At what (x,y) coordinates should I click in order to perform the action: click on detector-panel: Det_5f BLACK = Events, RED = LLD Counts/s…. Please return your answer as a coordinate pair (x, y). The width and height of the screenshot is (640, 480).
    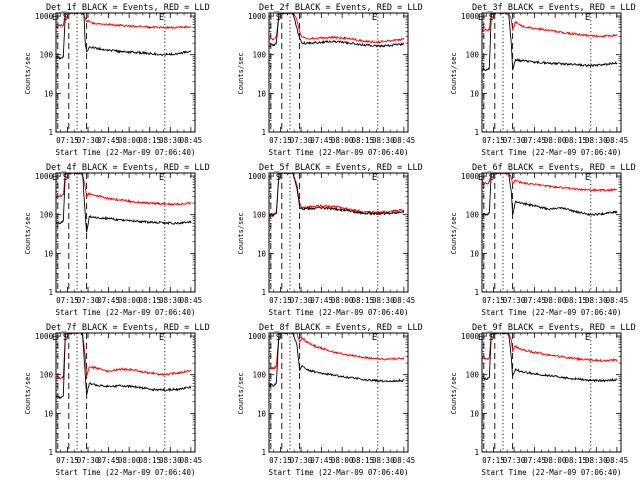
    Looking at the image, I should click on (330, 240).